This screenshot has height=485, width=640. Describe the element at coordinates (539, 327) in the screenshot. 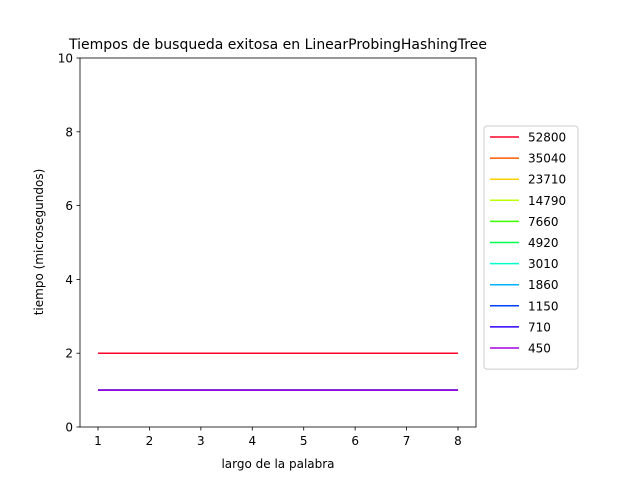

I see `legend-label-710: 710` at that location.